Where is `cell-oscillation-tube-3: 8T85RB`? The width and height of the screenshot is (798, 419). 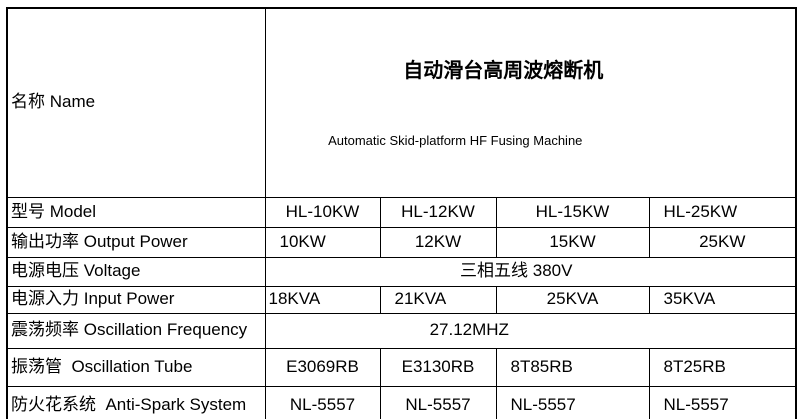 cell-oscillation-tube-3: 8T85RB is located at coordinates (572, 367).